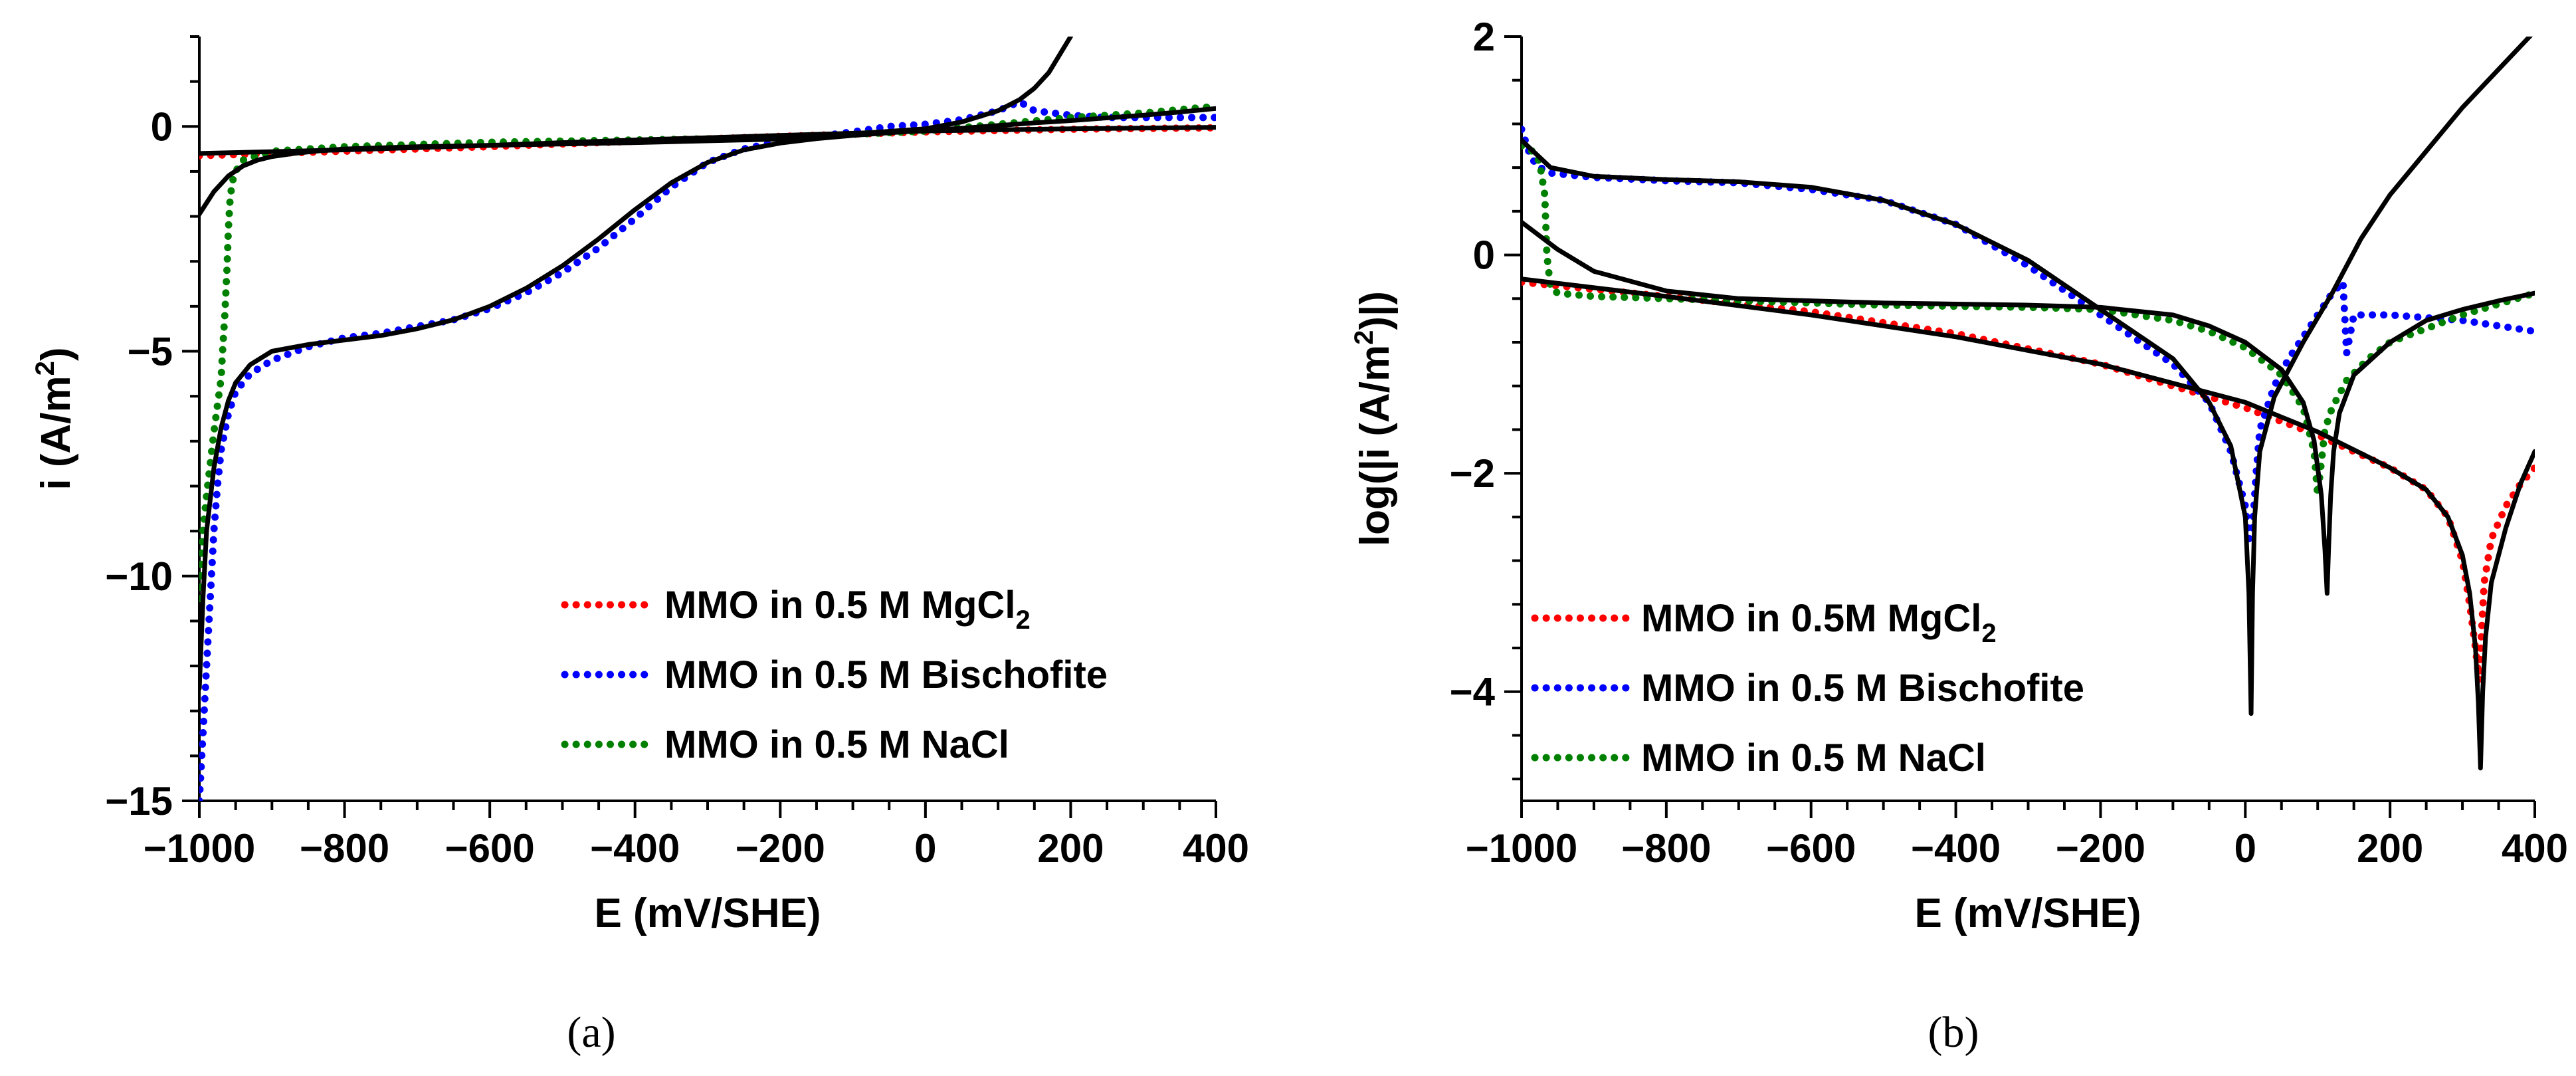  What do you see at coordinates (139, 576) in the screenshot?
I see `y-tick-label: −10` at bounding box center [139, 576].